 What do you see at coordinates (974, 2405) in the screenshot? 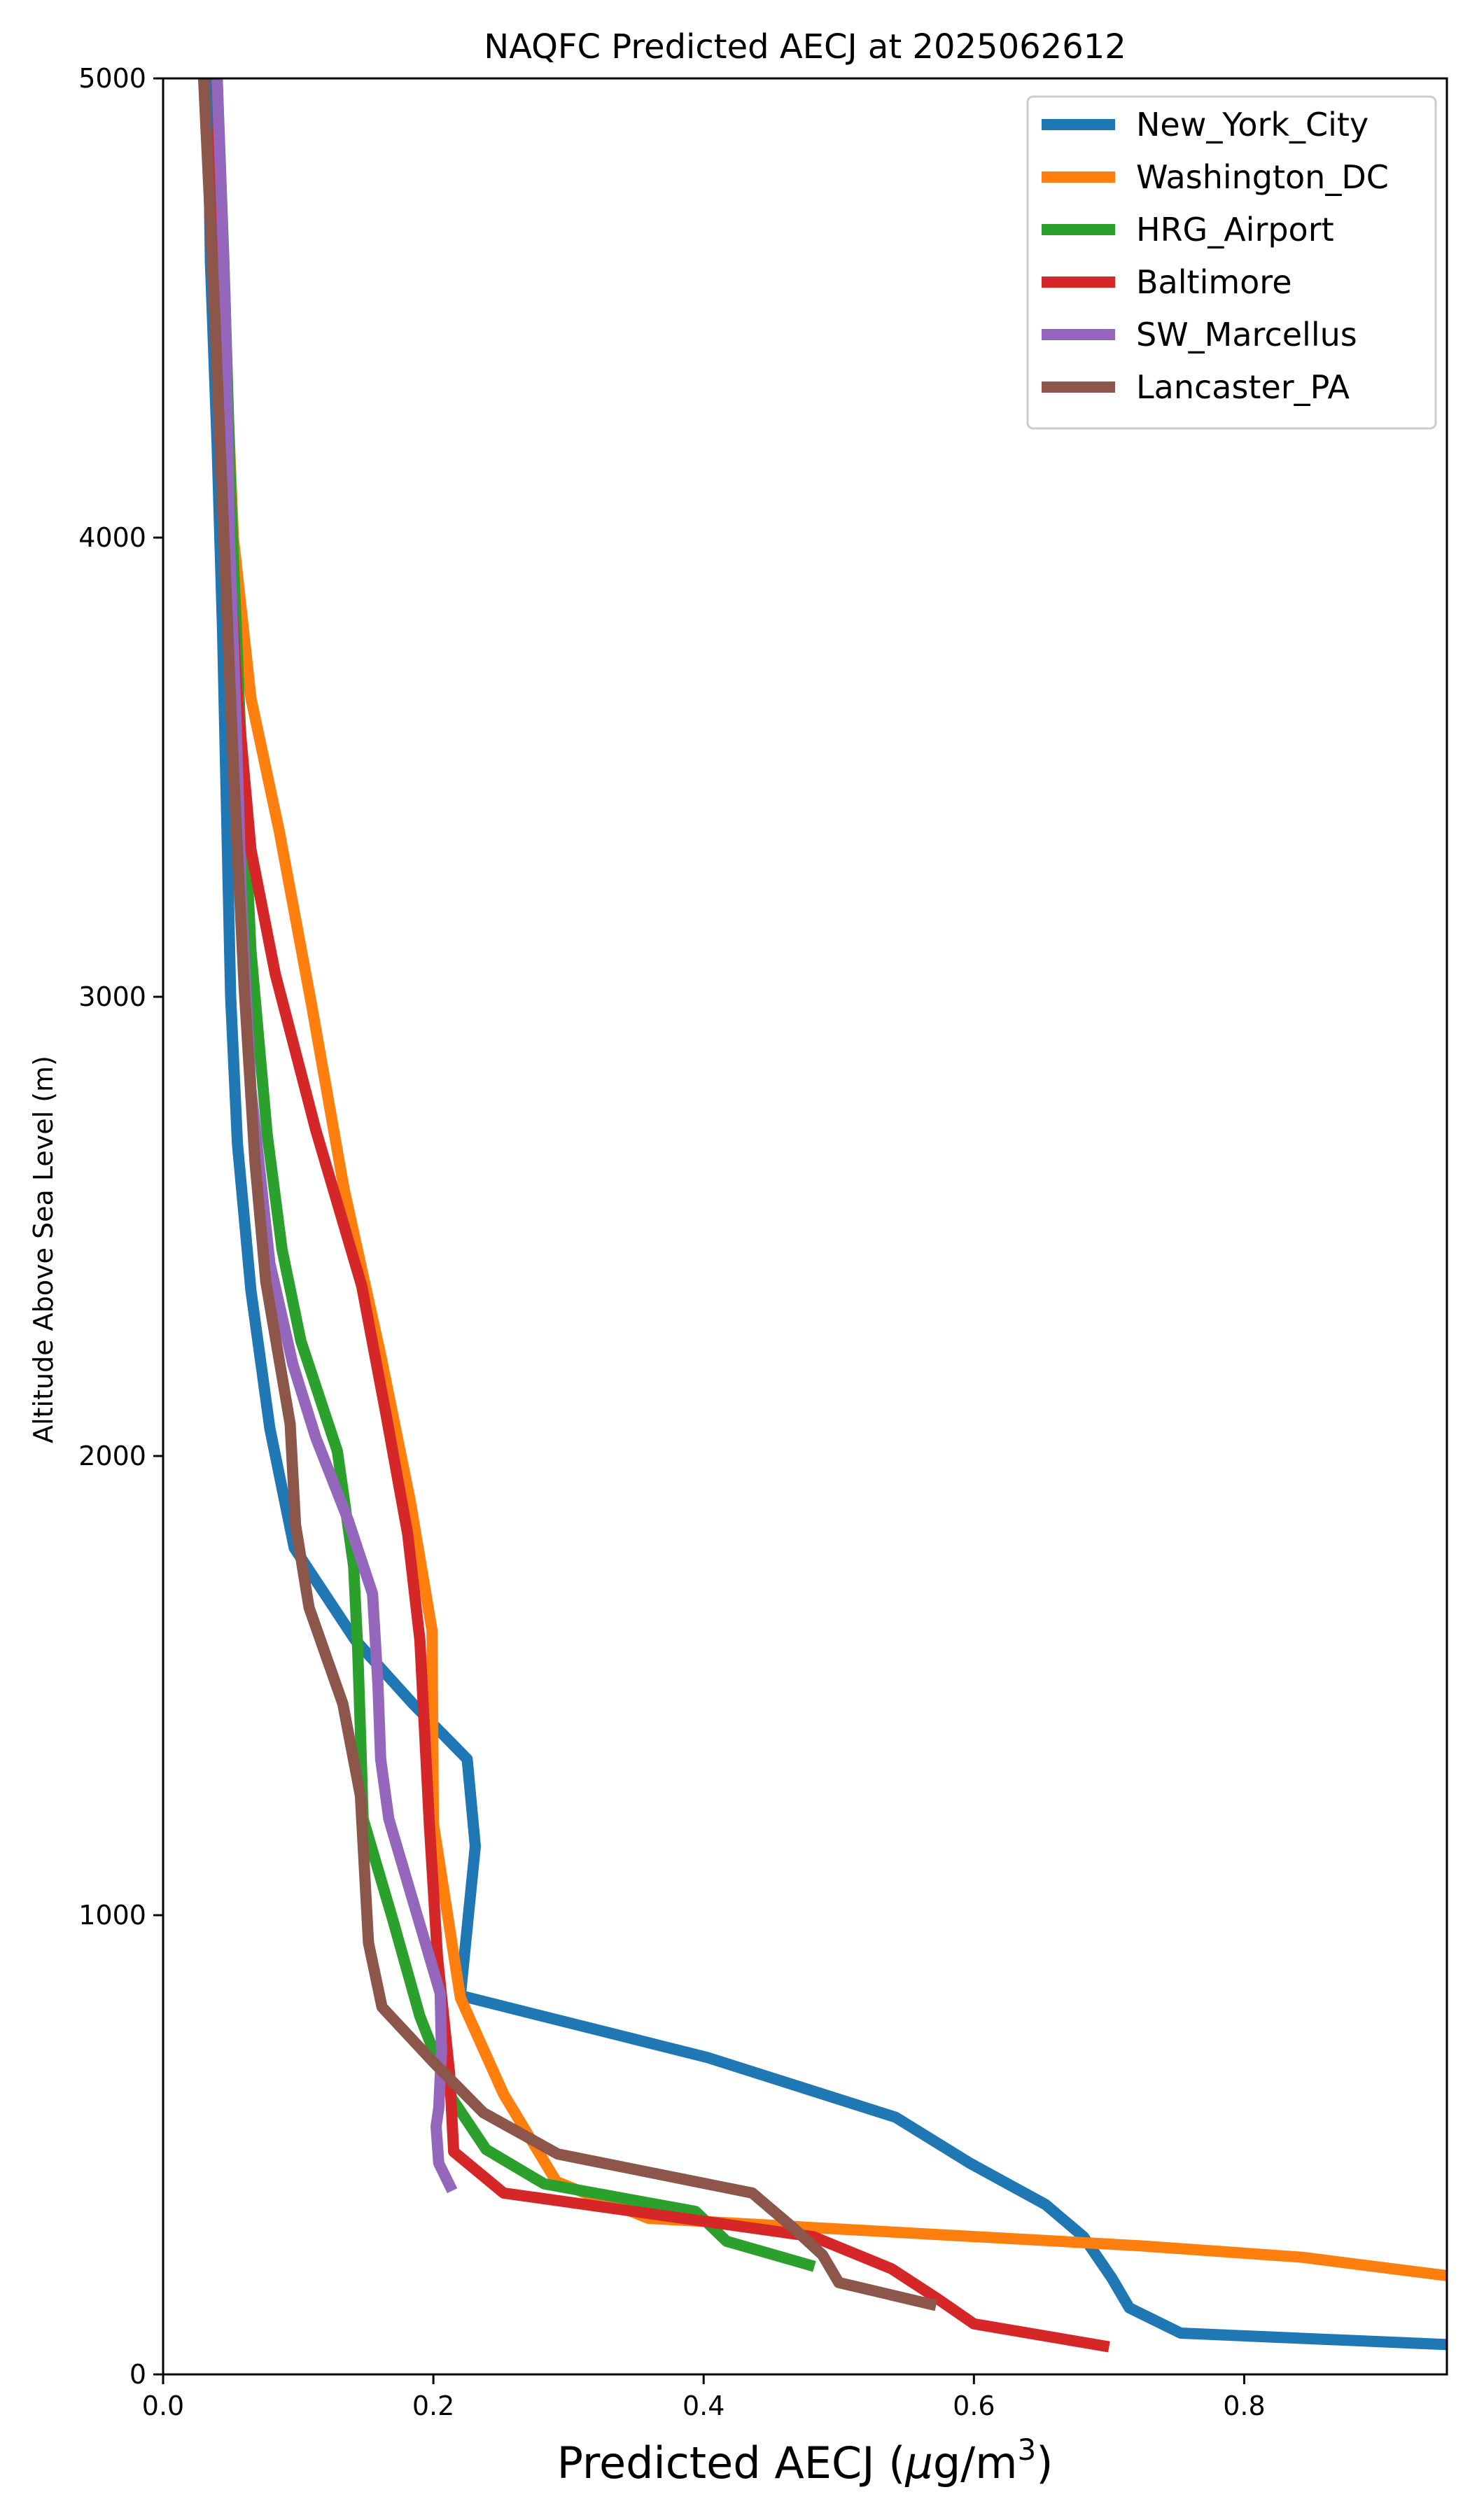
I see `x-tick-label: 0.6` at bounding box center [974, 2405].